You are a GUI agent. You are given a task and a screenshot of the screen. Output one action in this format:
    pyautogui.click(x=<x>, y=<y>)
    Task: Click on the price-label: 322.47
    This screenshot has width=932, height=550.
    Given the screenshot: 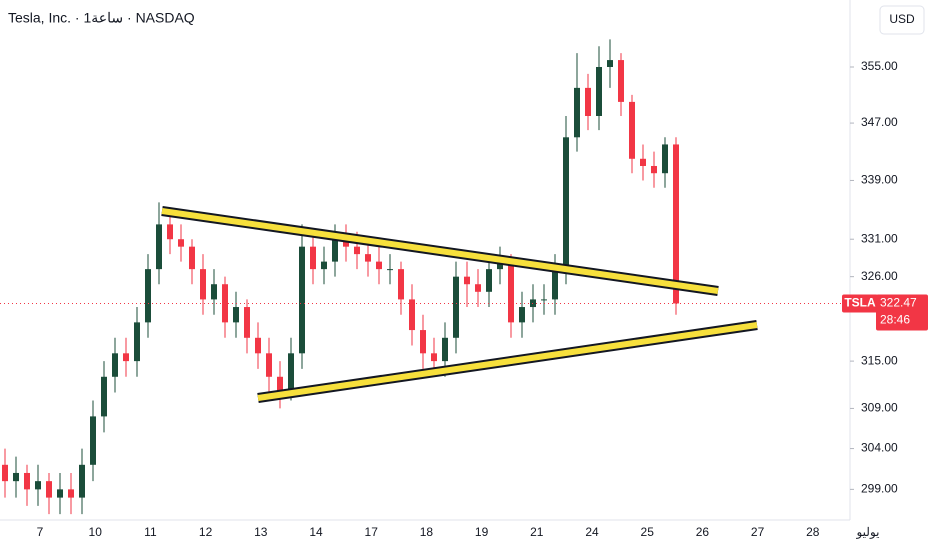 What is the action you would take?
    pyautogui.click(x=898, y=303)
    